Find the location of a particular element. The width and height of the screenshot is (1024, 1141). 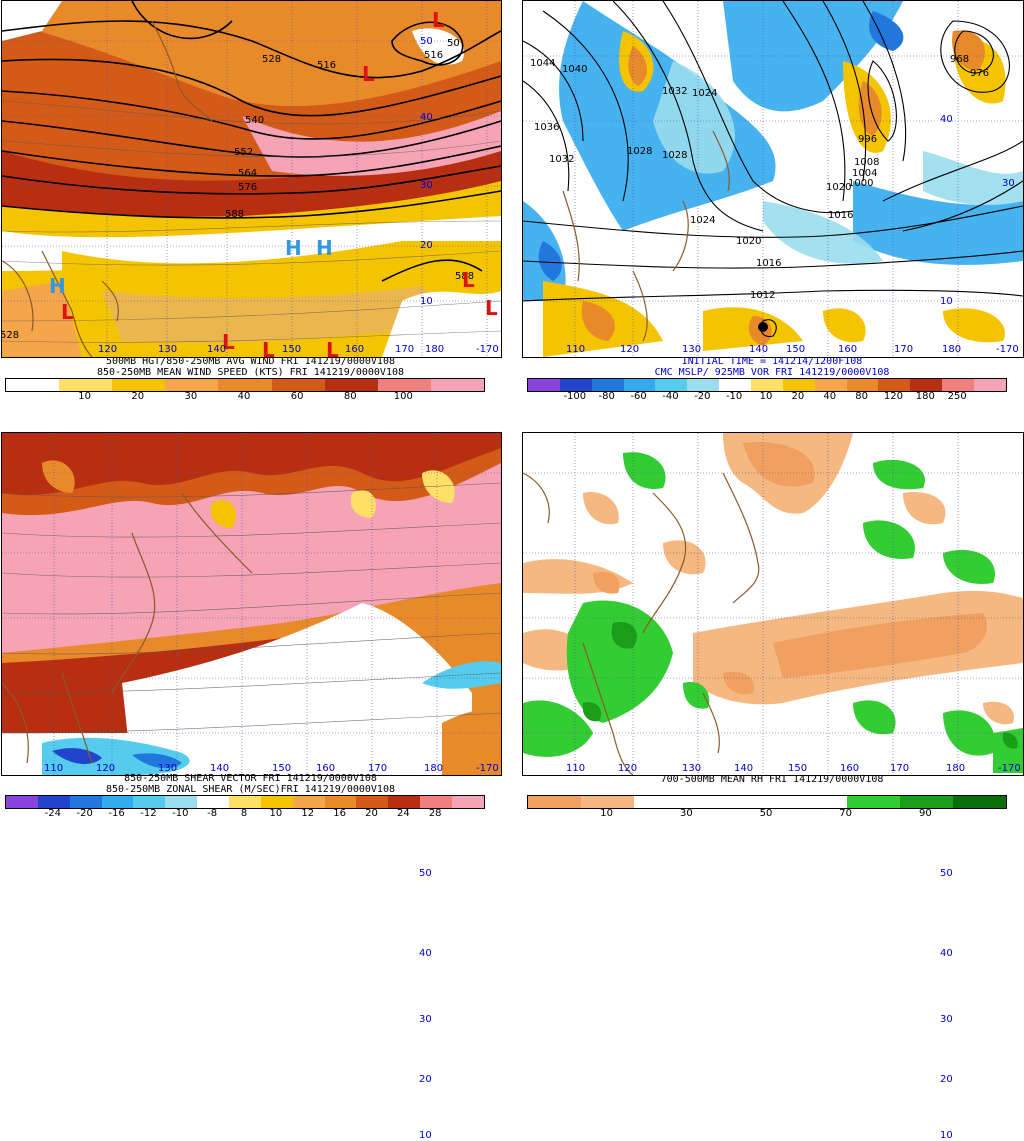

map-mean-rh is located at coordinates (773, 604).